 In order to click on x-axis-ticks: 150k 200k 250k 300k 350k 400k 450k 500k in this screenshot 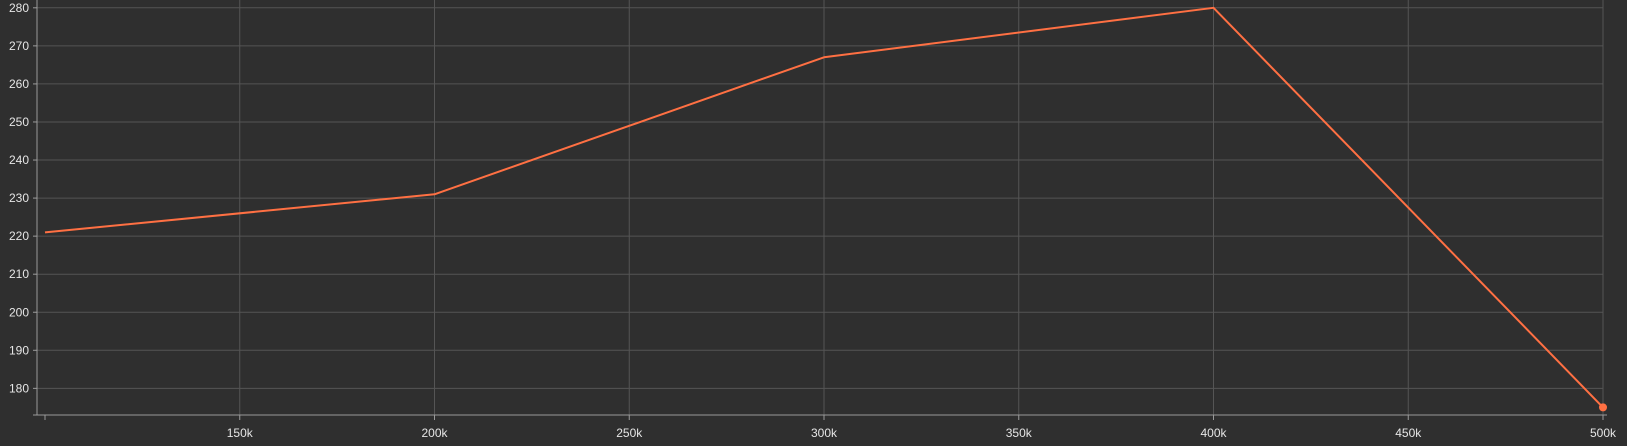, I will do `click(830, 427)`.